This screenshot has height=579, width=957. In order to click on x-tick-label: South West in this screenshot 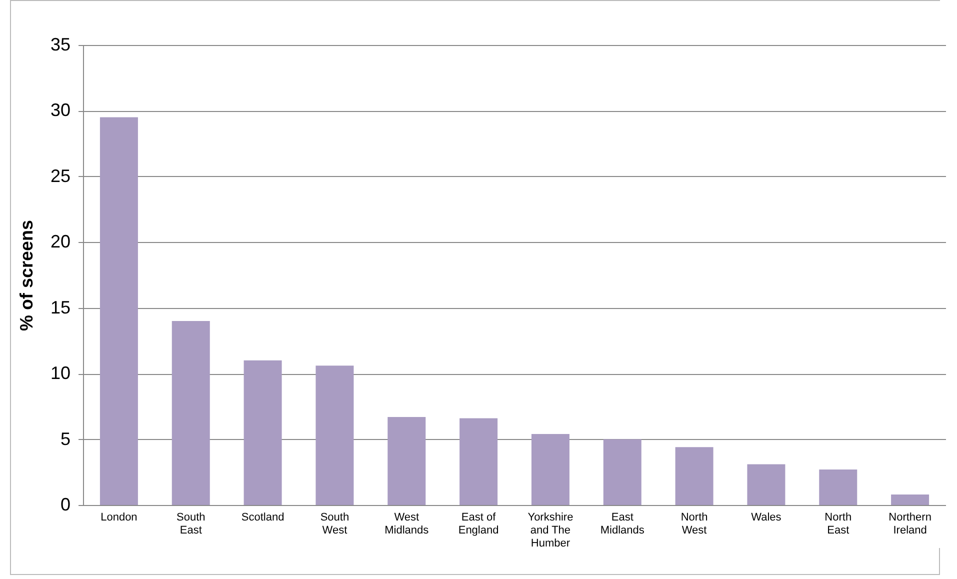, I will do `click(335, 524)`.